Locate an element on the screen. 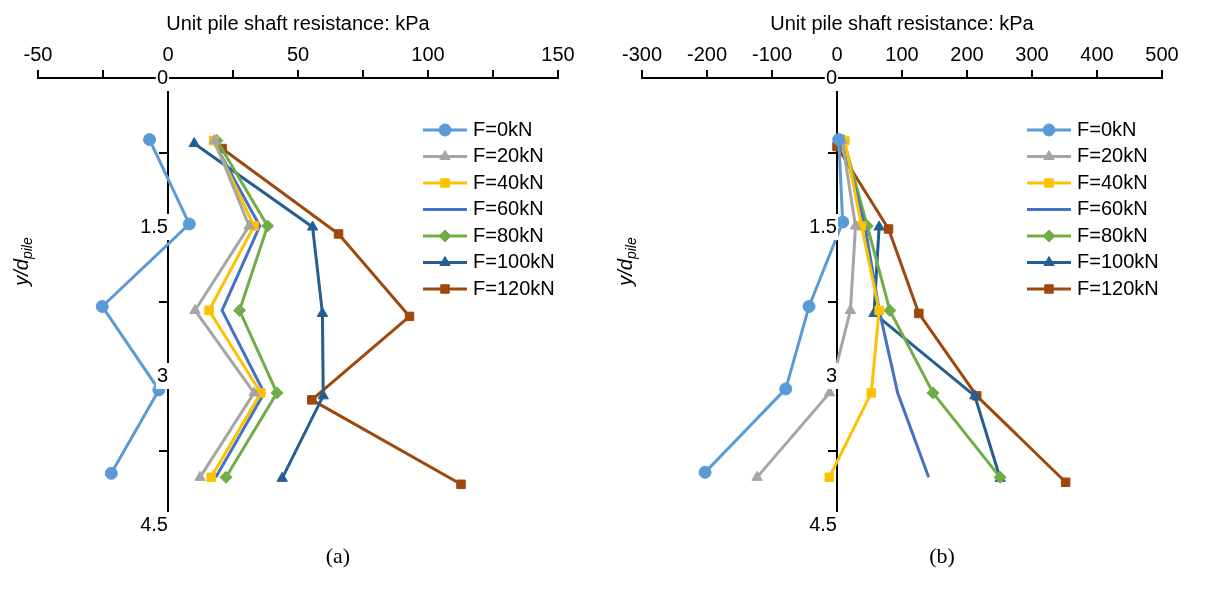 The height and width of the screenshot is (596, 1222). x-tick-label: 400 is located at coordinates (1097, 53).